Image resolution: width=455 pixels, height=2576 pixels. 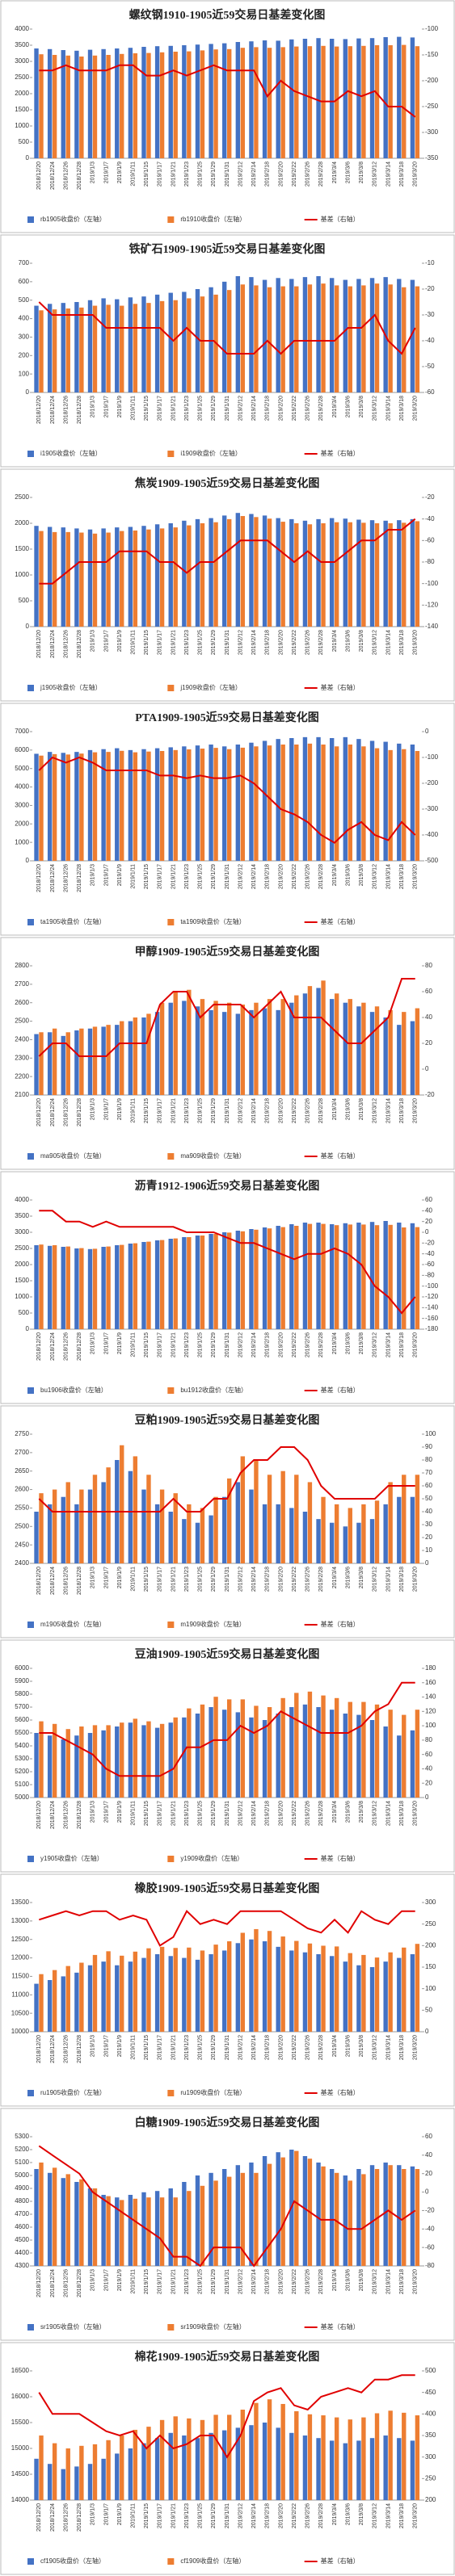 What do you see at coordinates (430, 1924) in the screenshot?
I see `y2-tick-label: 250` at bounding box center [430, 1924].